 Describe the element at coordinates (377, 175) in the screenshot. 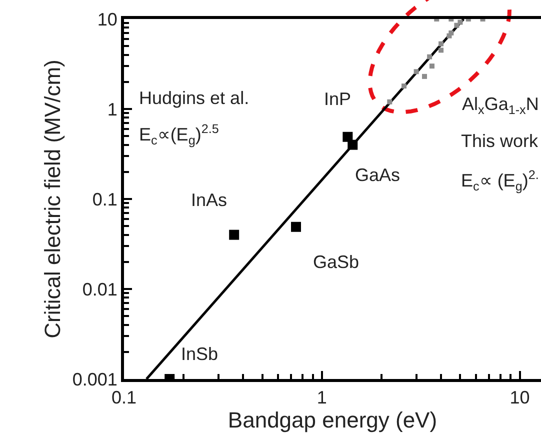

I see `annotation: GaAs` at that location.